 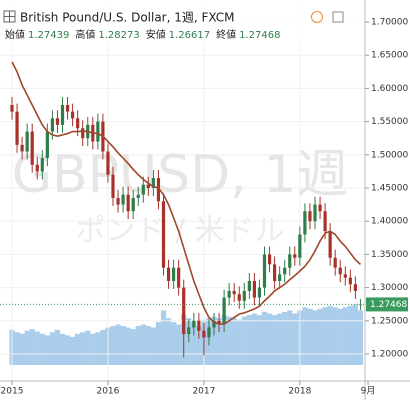 I want to click on x-tick-label: 9月, so click(x=368, y=391).